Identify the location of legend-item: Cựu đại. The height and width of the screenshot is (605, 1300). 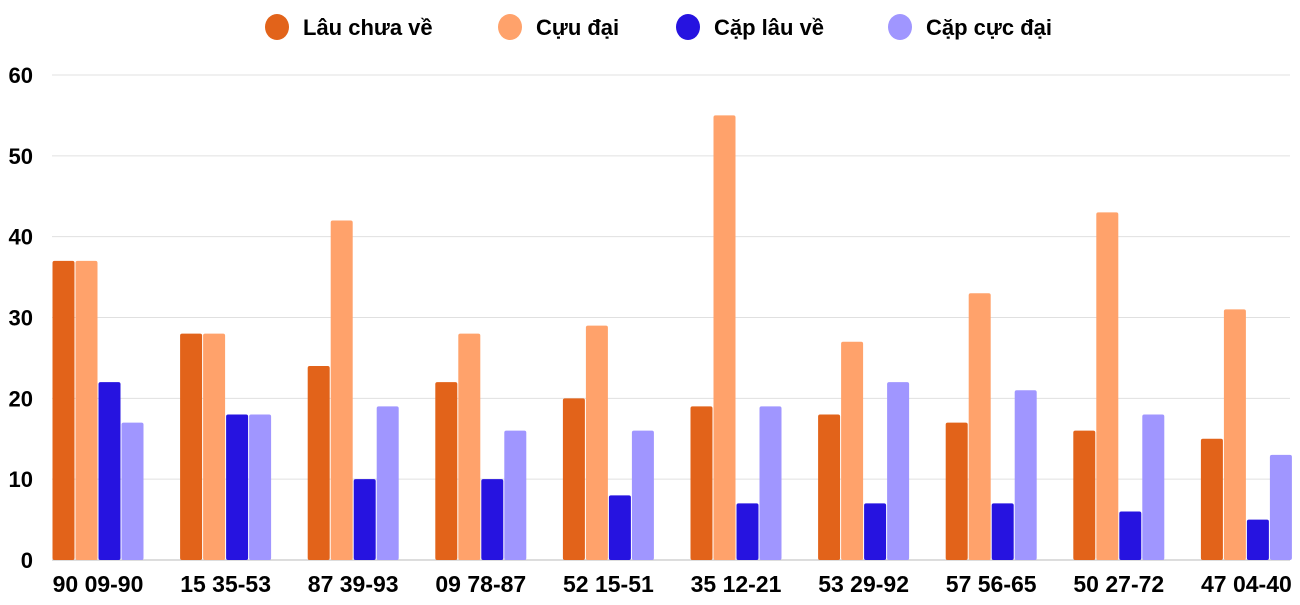
(558, 27).